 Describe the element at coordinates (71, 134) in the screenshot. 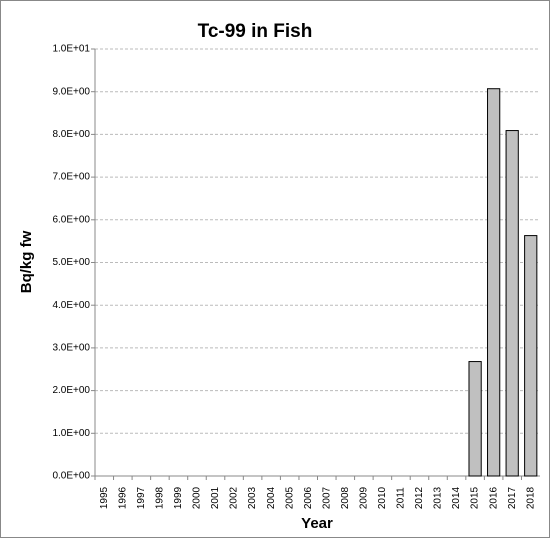

I see `y-tick-label: 8.0E+00` at that location.